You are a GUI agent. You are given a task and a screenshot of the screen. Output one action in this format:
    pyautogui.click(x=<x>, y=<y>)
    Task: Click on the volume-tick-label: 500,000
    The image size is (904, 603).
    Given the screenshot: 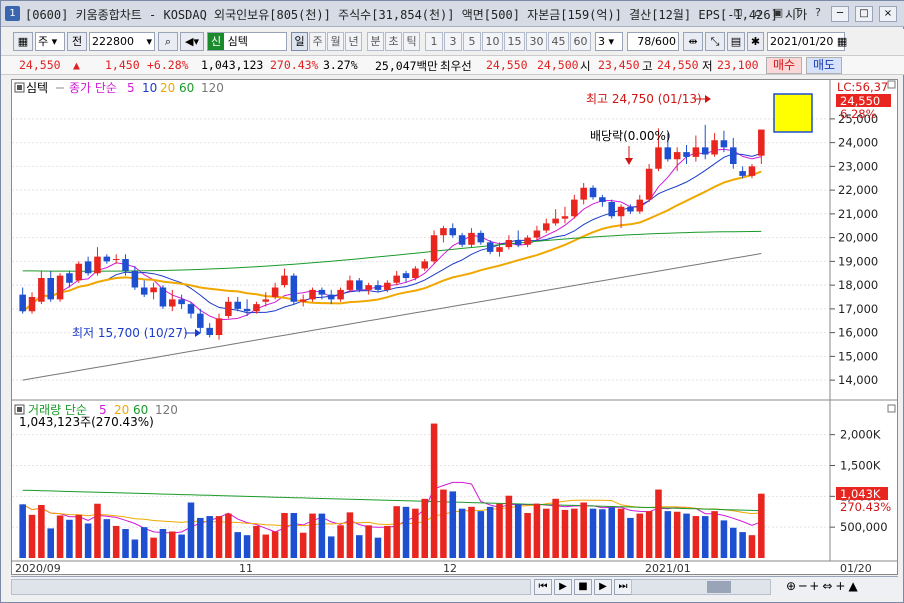 What is the action you would take?
    pyautogui.click(x=864, y=527)
    